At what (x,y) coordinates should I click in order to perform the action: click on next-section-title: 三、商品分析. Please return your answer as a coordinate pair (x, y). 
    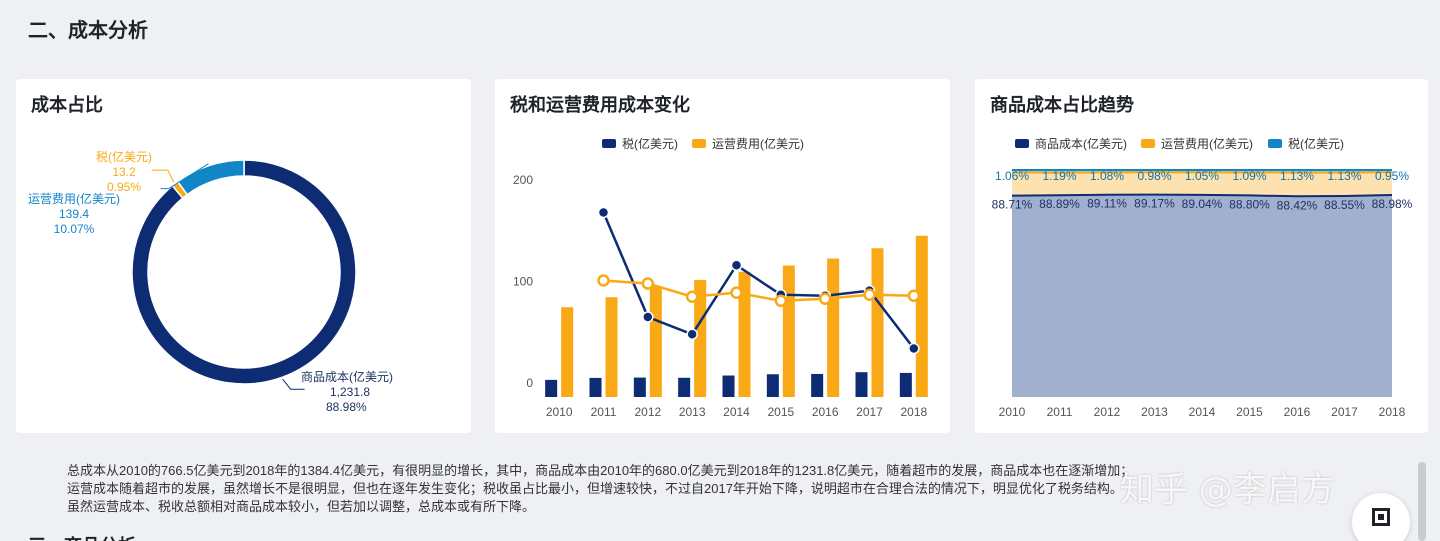
    Looking at the image, I should click on (82, 536).